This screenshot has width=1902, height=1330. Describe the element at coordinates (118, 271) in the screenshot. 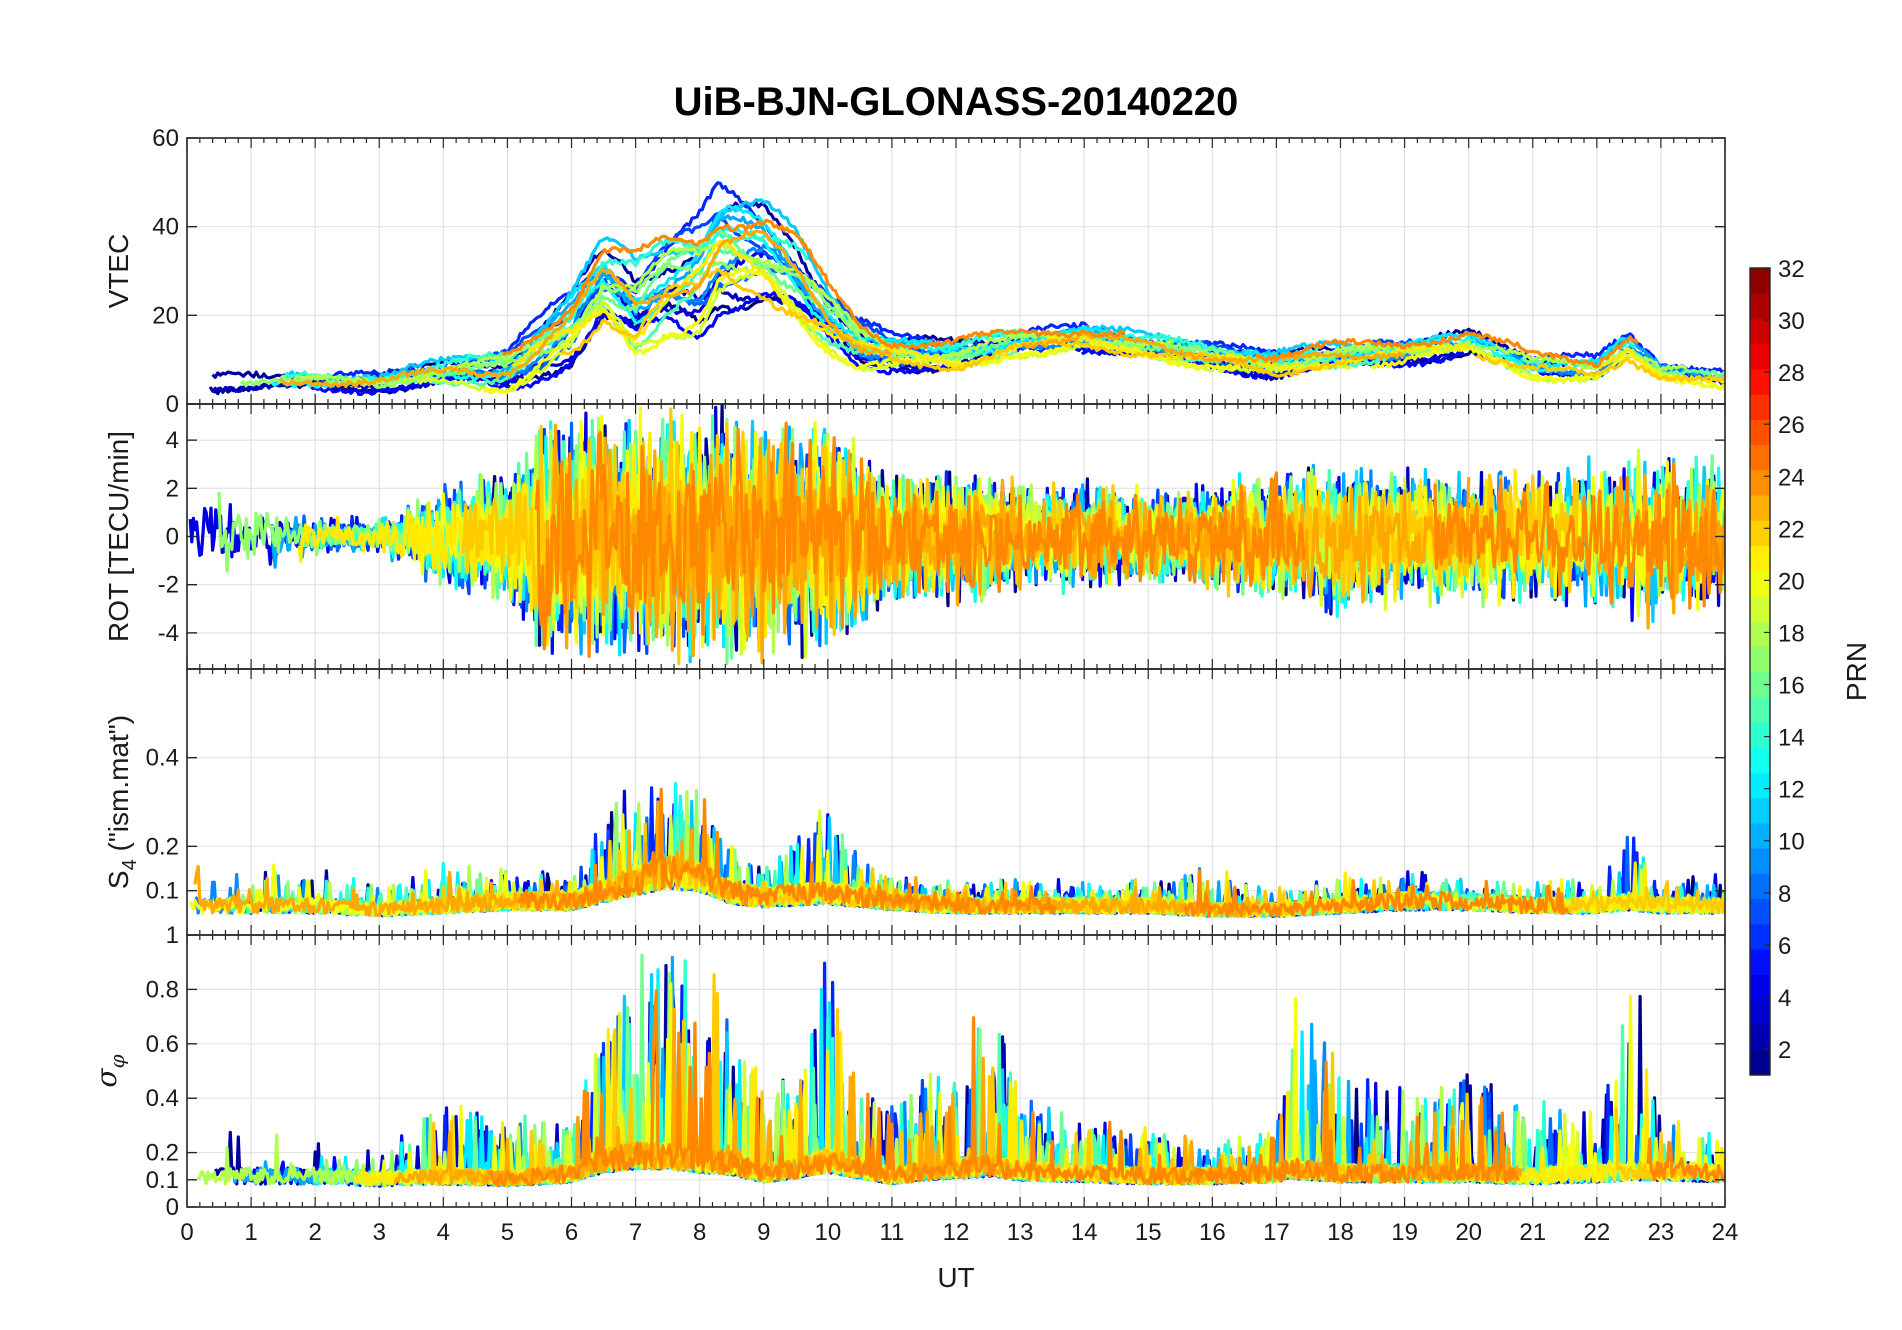

I see `vtec-y-axis-label: VTEC` at that location.